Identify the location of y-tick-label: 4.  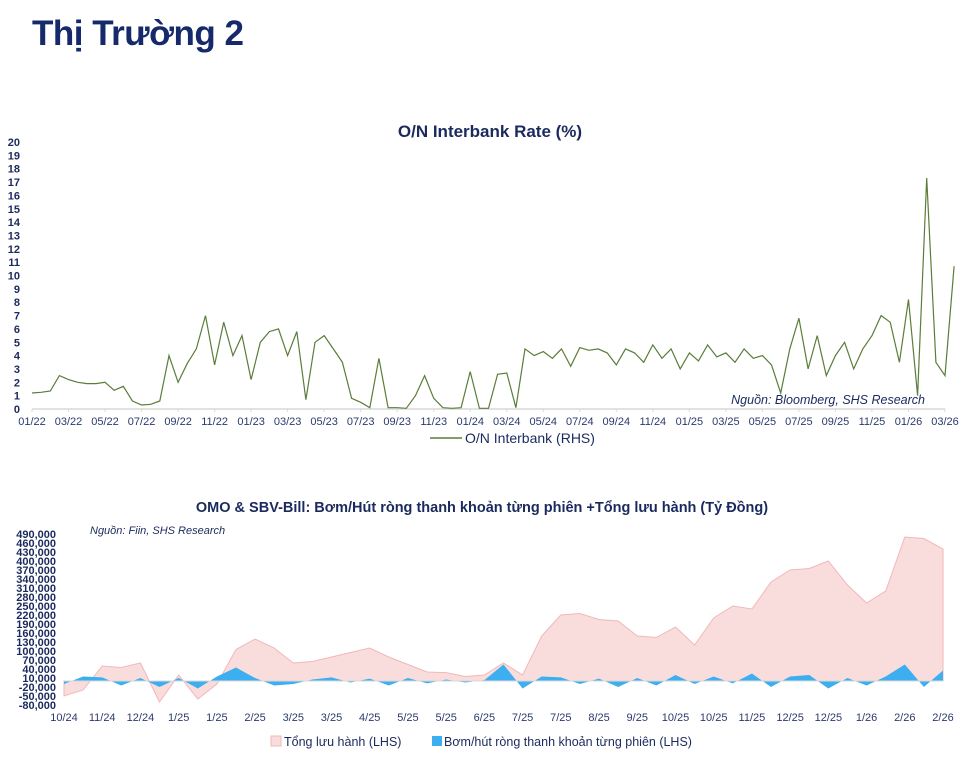
(17, 357).